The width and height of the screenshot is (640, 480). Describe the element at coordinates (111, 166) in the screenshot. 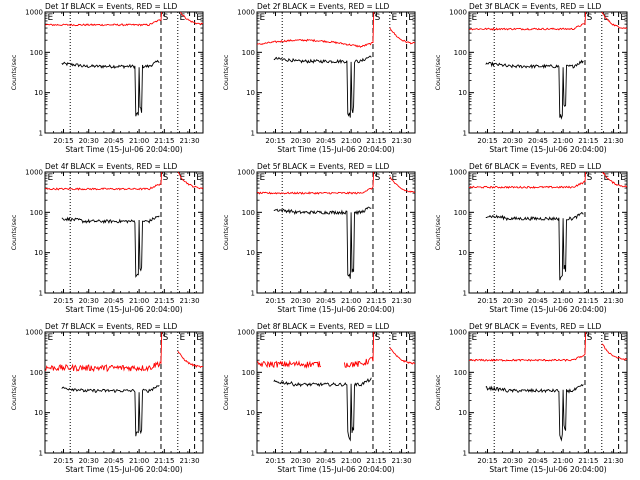

I see `panel-title: Det 4f BLACK = Events, RED = LLD` at that location.